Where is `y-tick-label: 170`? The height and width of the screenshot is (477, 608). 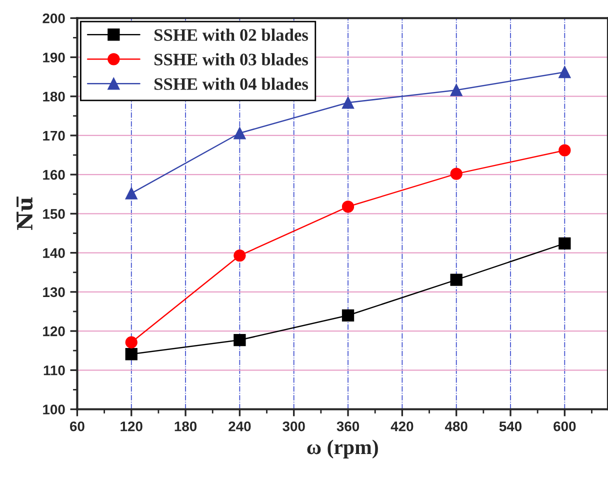 y-tick-label: 170 is located at coordinates (54, 135).